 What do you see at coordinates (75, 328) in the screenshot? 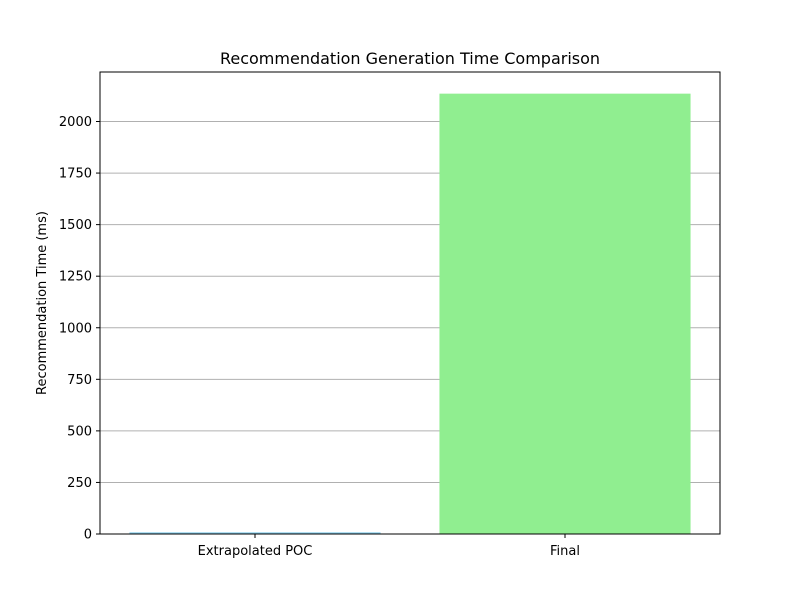
I see `y-tick-label: 1000` at bounding box center [75, 328].